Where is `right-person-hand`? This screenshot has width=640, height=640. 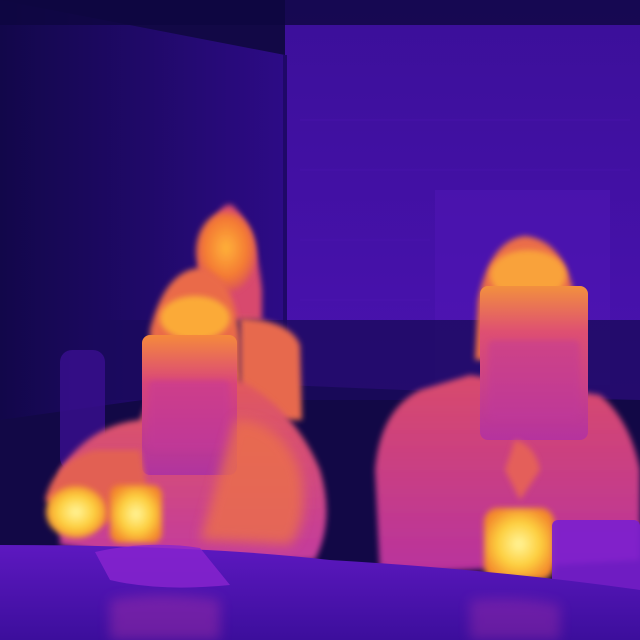 right-person-hand is located at coordinates (519, 544).